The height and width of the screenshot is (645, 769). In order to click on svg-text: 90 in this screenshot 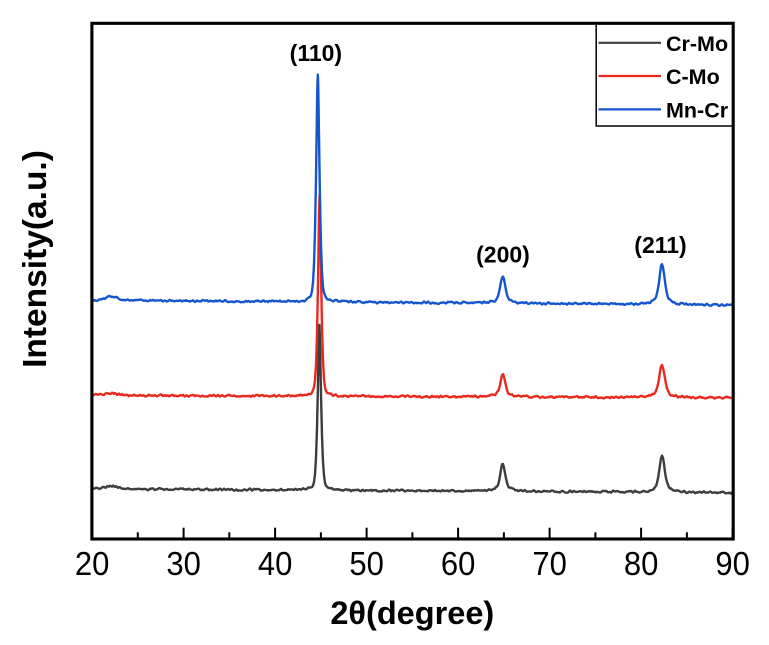, I will do `click(732, 564)`.